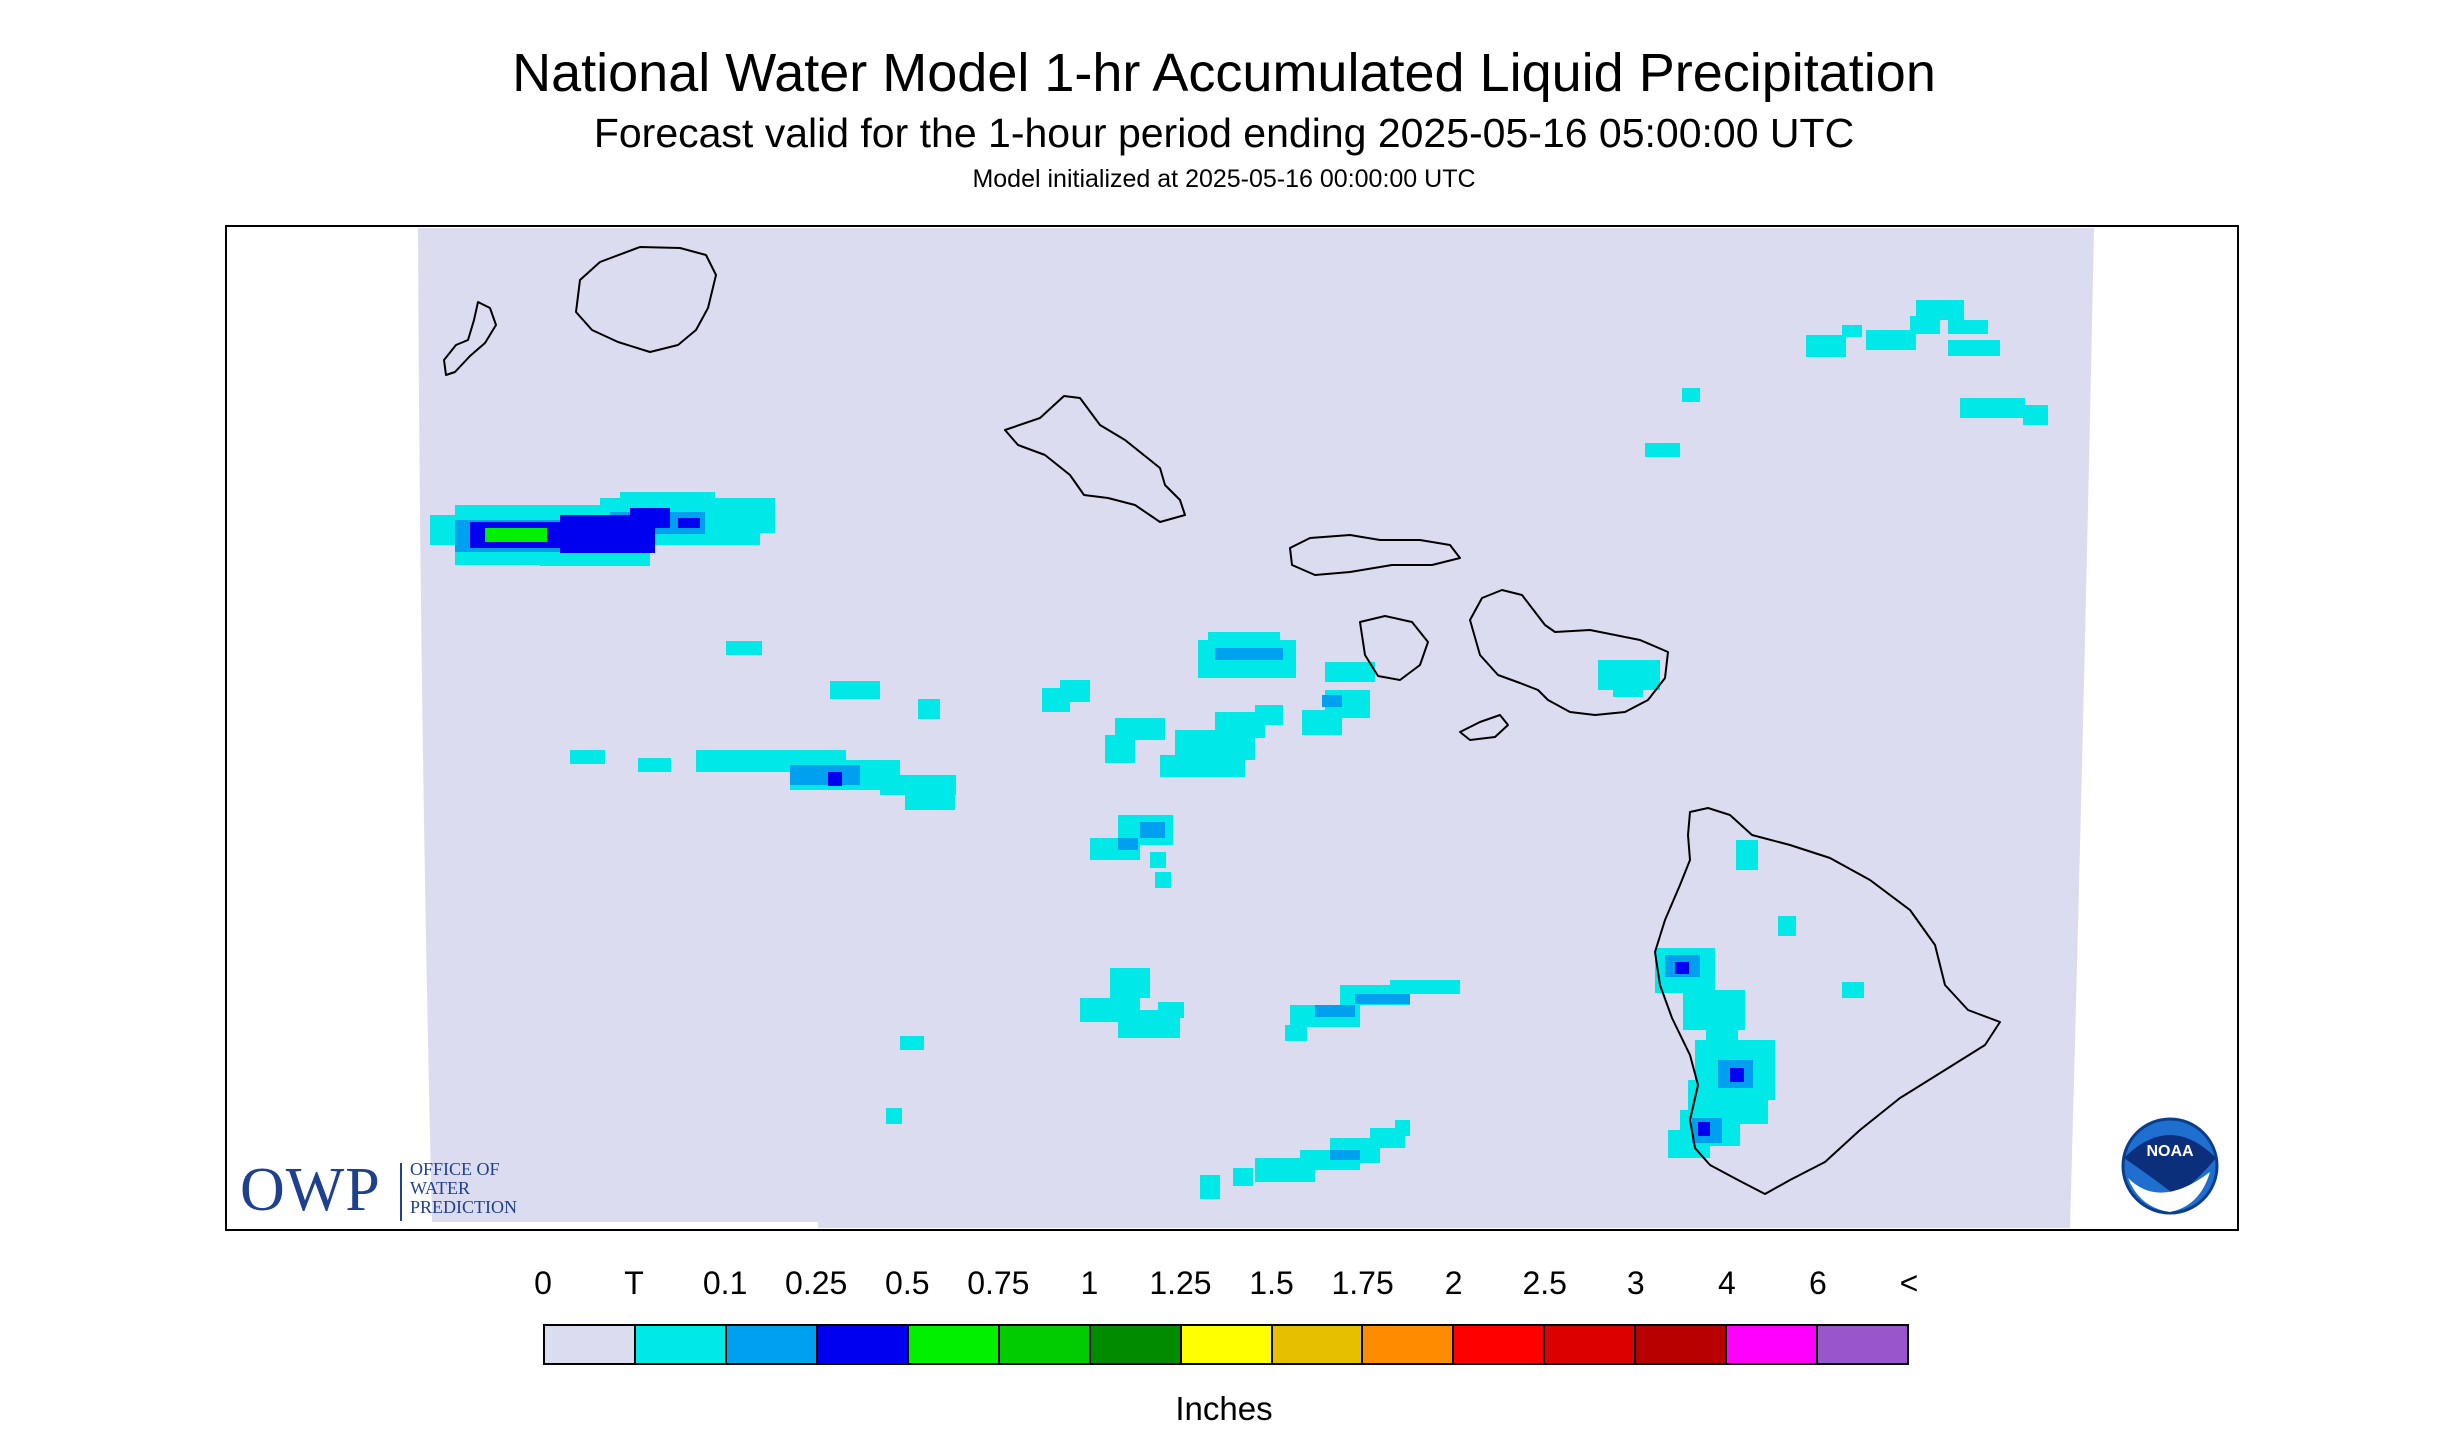 Image resolution: width=2448 pixels, height=1448 pixels. I want to click on owp-line-3: PREDICTION, so click(463, 1207).